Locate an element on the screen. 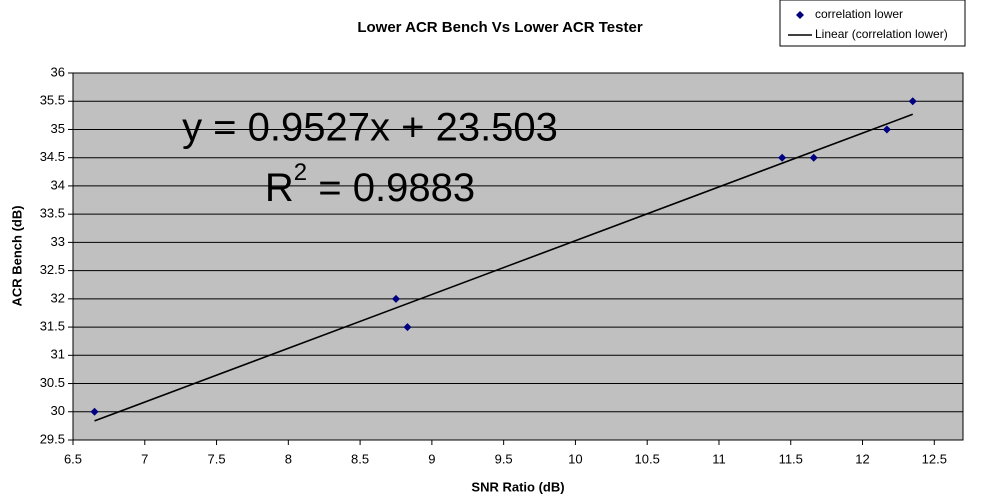 The width and height of the screenshot is (1000, 504). y-tick-label: 30.5 is located at coordinates (52, 382).